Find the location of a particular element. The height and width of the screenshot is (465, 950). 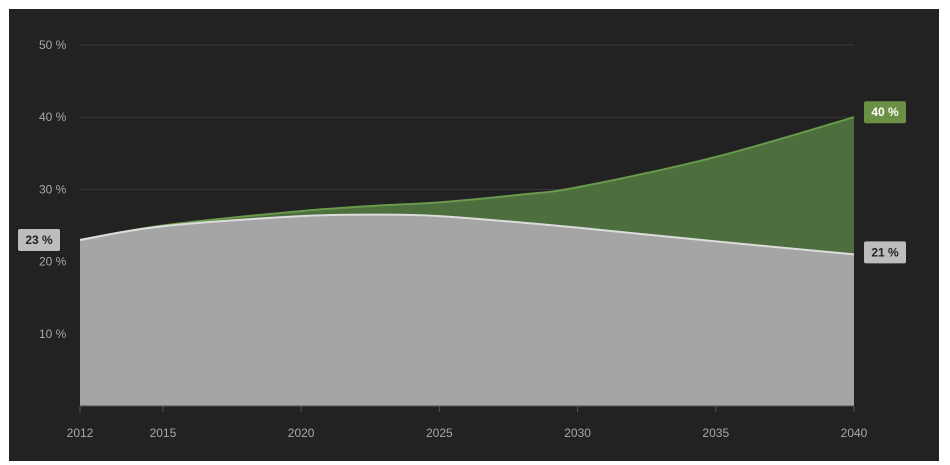

x-tick-label: 2040 is located at coordinates (854, 433).